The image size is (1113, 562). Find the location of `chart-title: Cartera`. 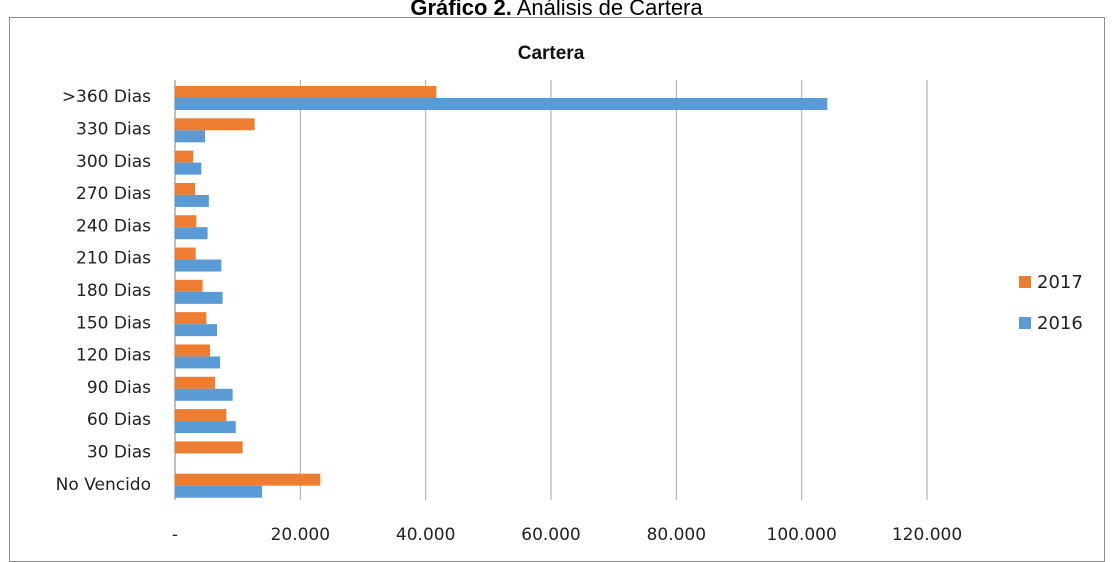

chart-title: Cartera is located at coordinates (551, 53).